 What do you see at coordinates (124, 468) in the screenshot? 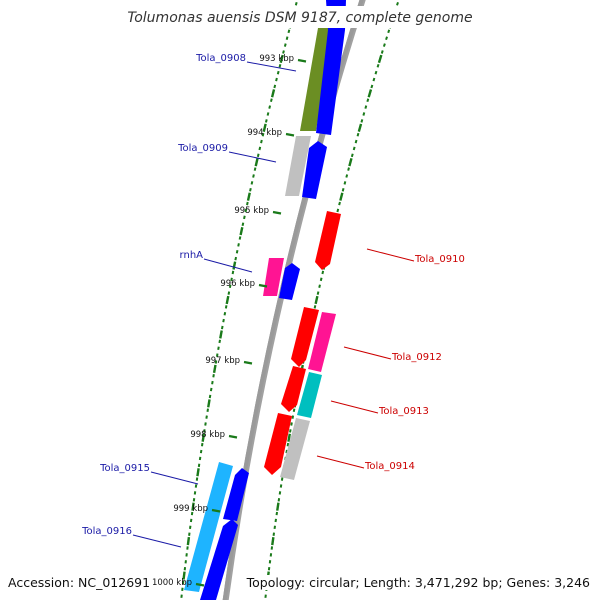
I see `gene-label: Tola_0915` at bounding box center [124, 468].